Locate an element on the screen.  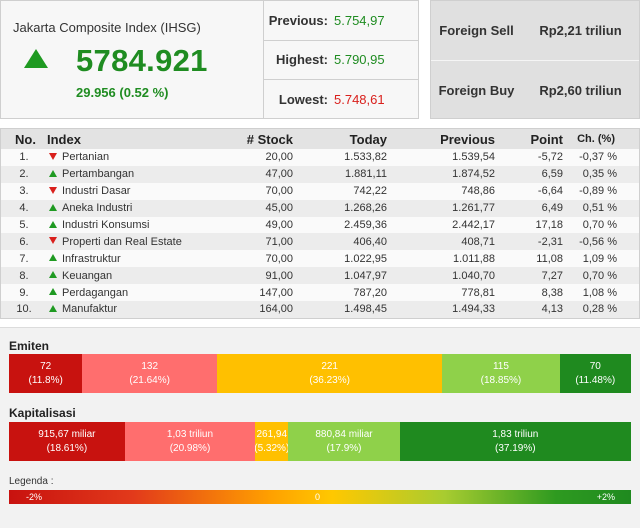
row-no: 5. is located at coordinates (24, 225).